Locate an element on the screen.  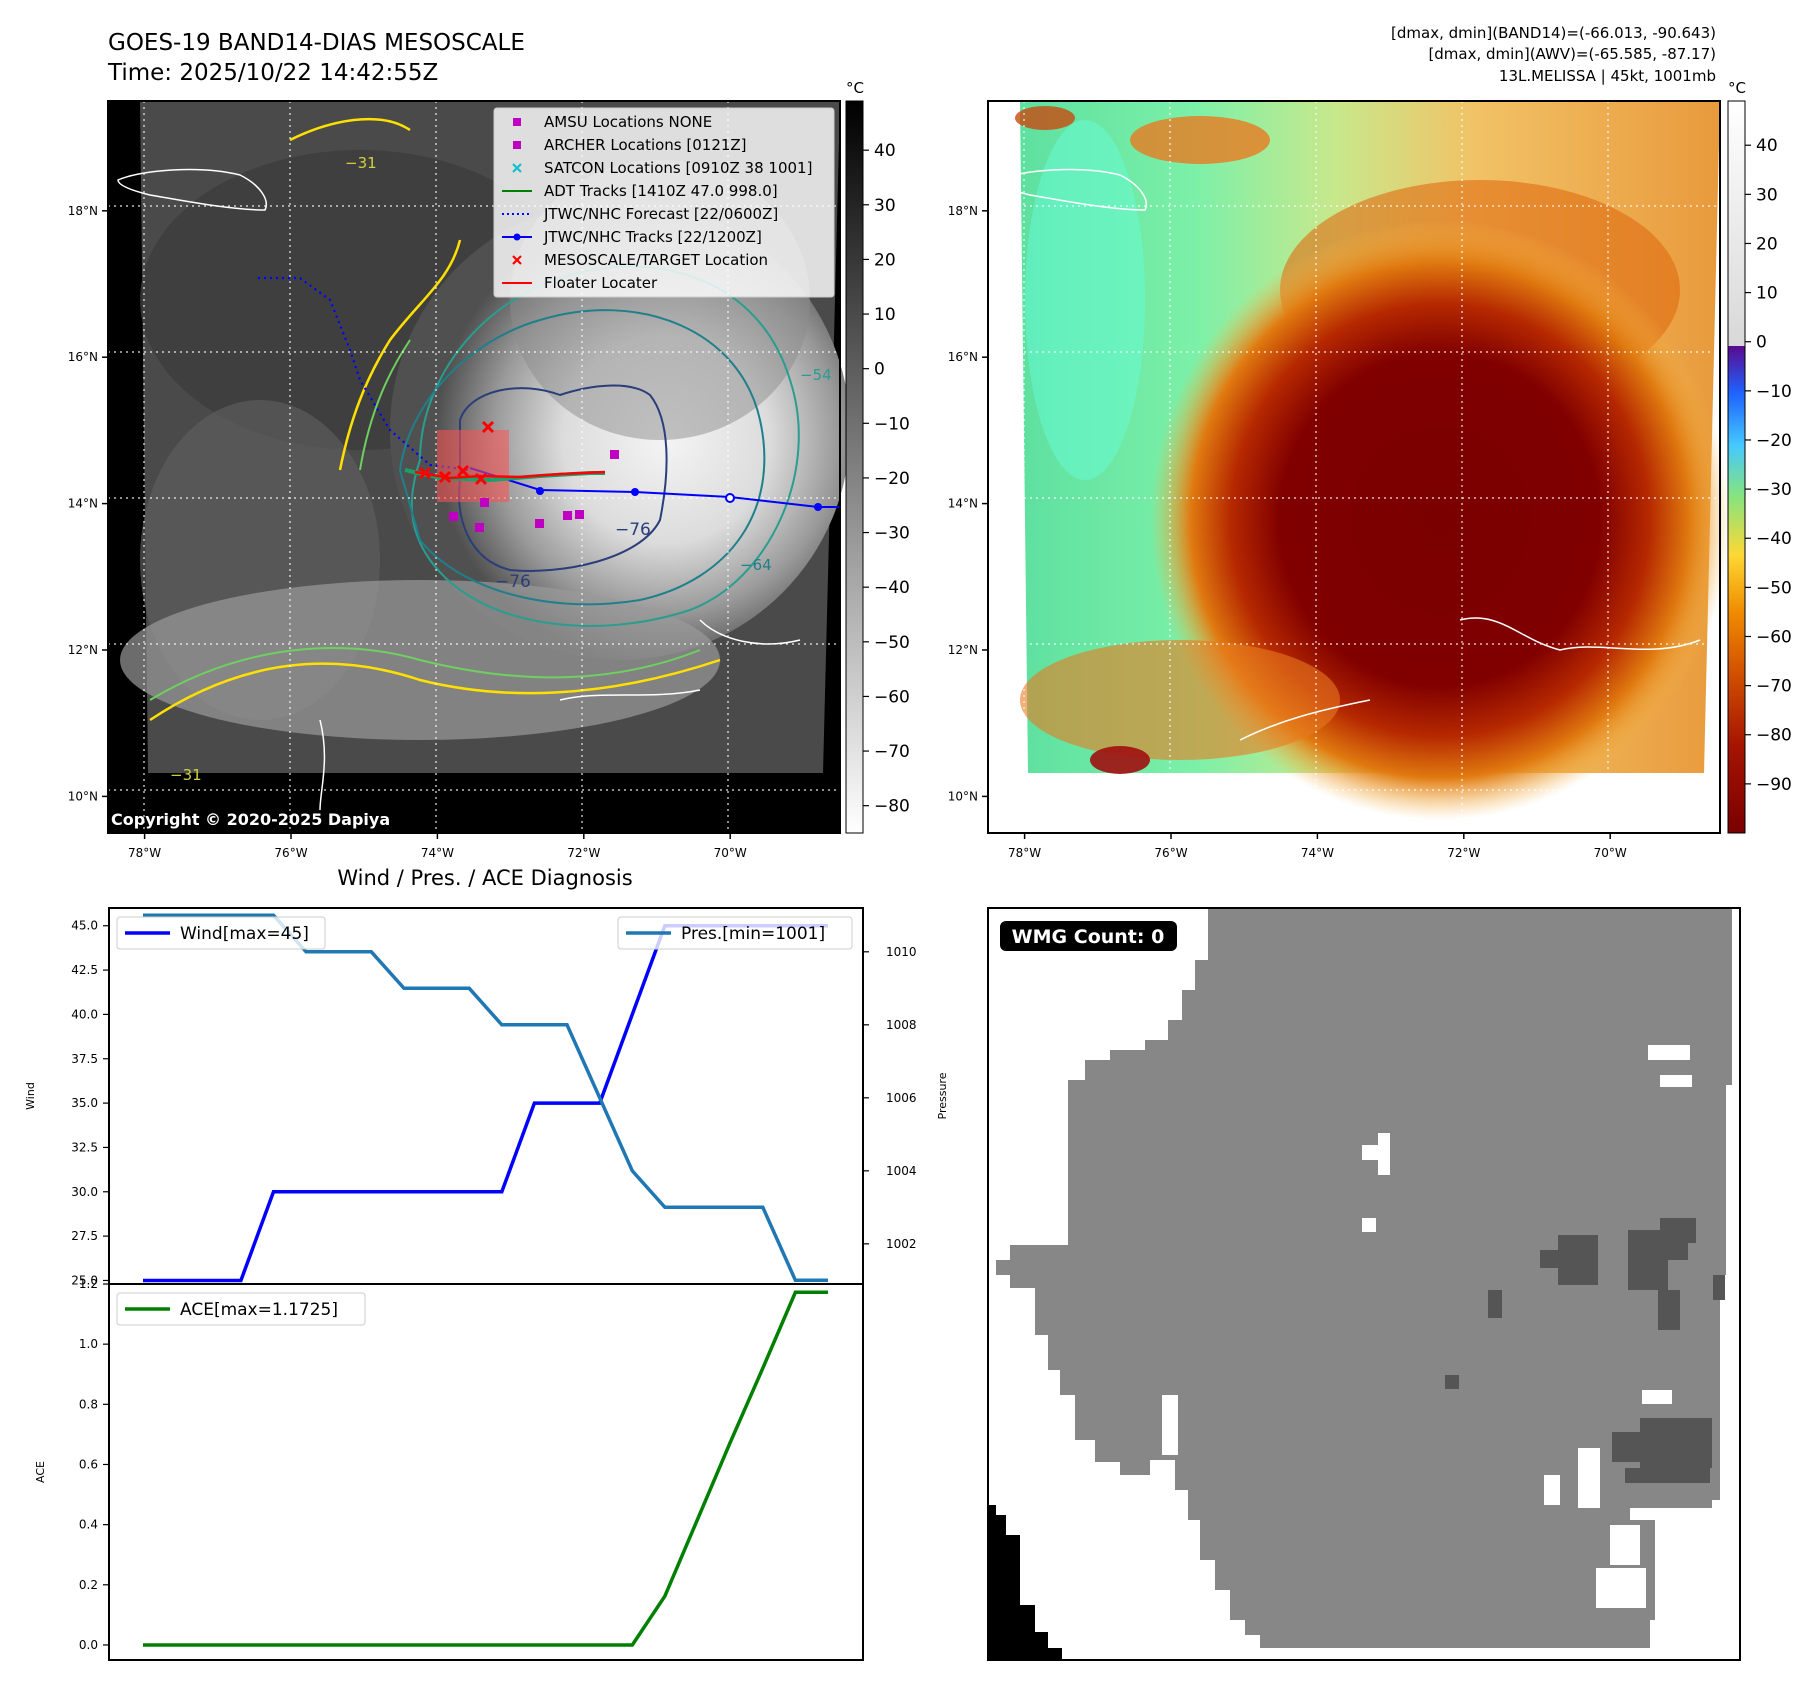
awv-colorbar-tick-label: −80 is located at coordinates (1774, 736).